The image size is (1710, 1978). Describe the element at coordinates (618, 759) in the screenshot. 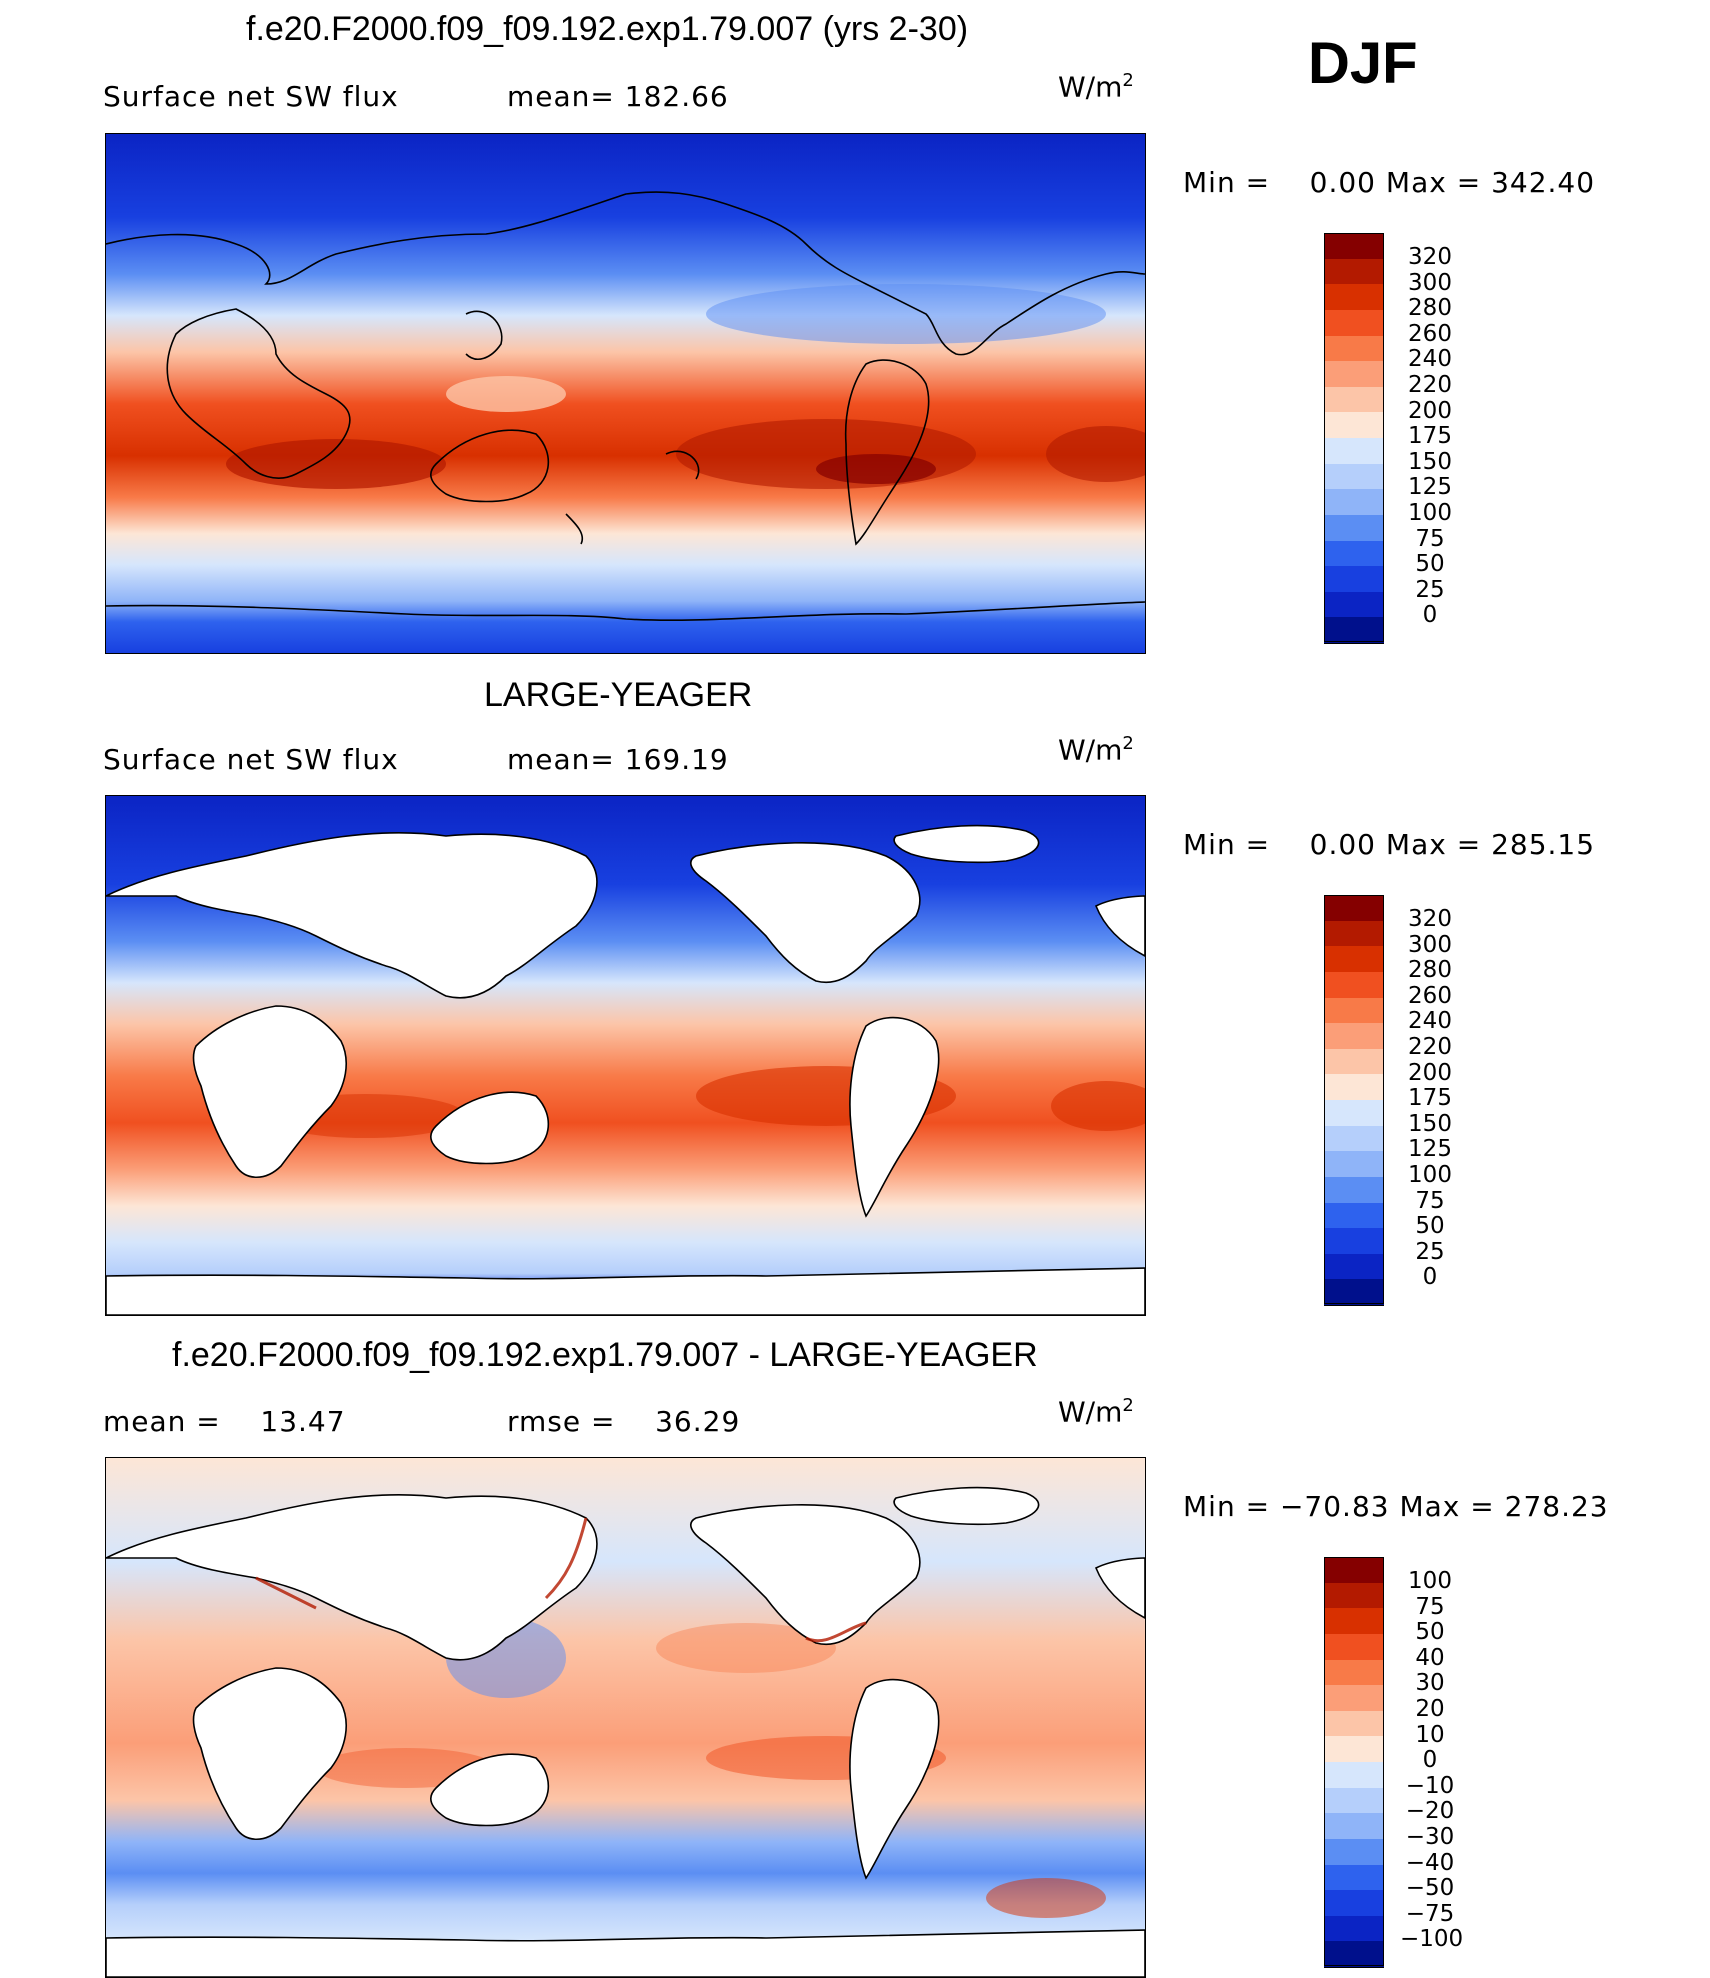

I see `panel-2-mean-label: mean= 169.19` at that location.